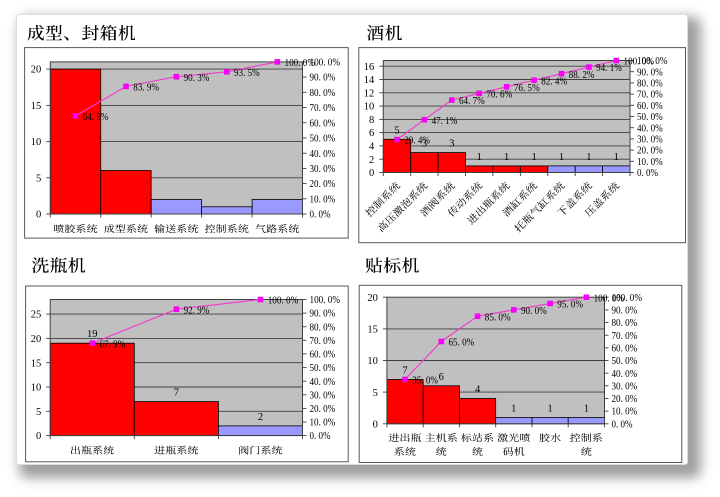 Image resolution: width=720 pixels, height=497 pixels. I want to click on svg-text: 92. 9%, so click(197, 310).